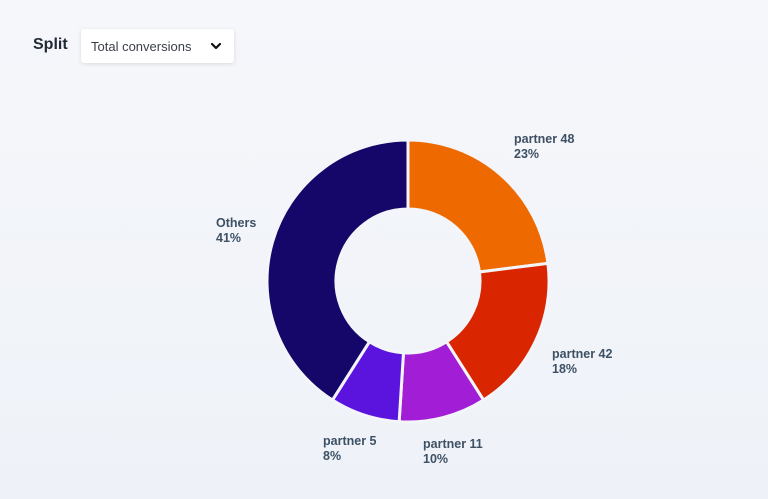 The height and width of the screenshot is (499, 768). I want to click on split-metric-dropdown: Total conversions, so click(157, 46).